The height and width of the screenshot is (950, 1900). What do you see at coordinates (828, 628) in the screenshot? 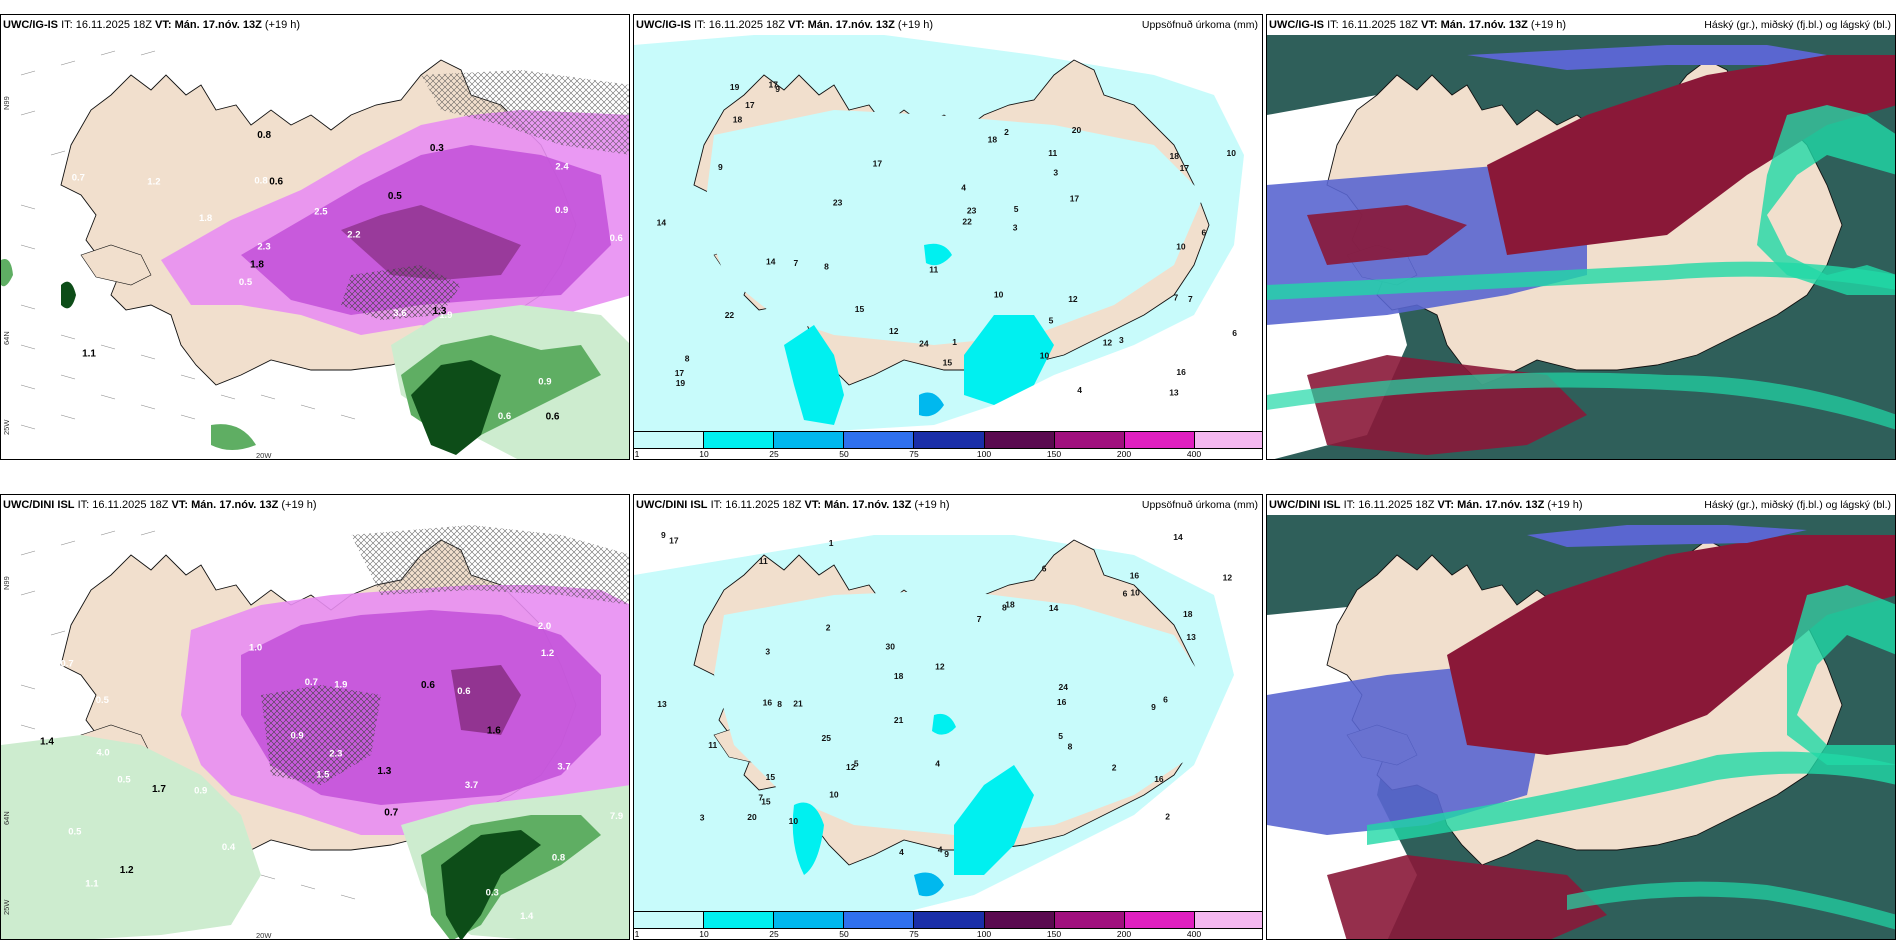
I see `value-label: 2` at bounding box center [828, 628].